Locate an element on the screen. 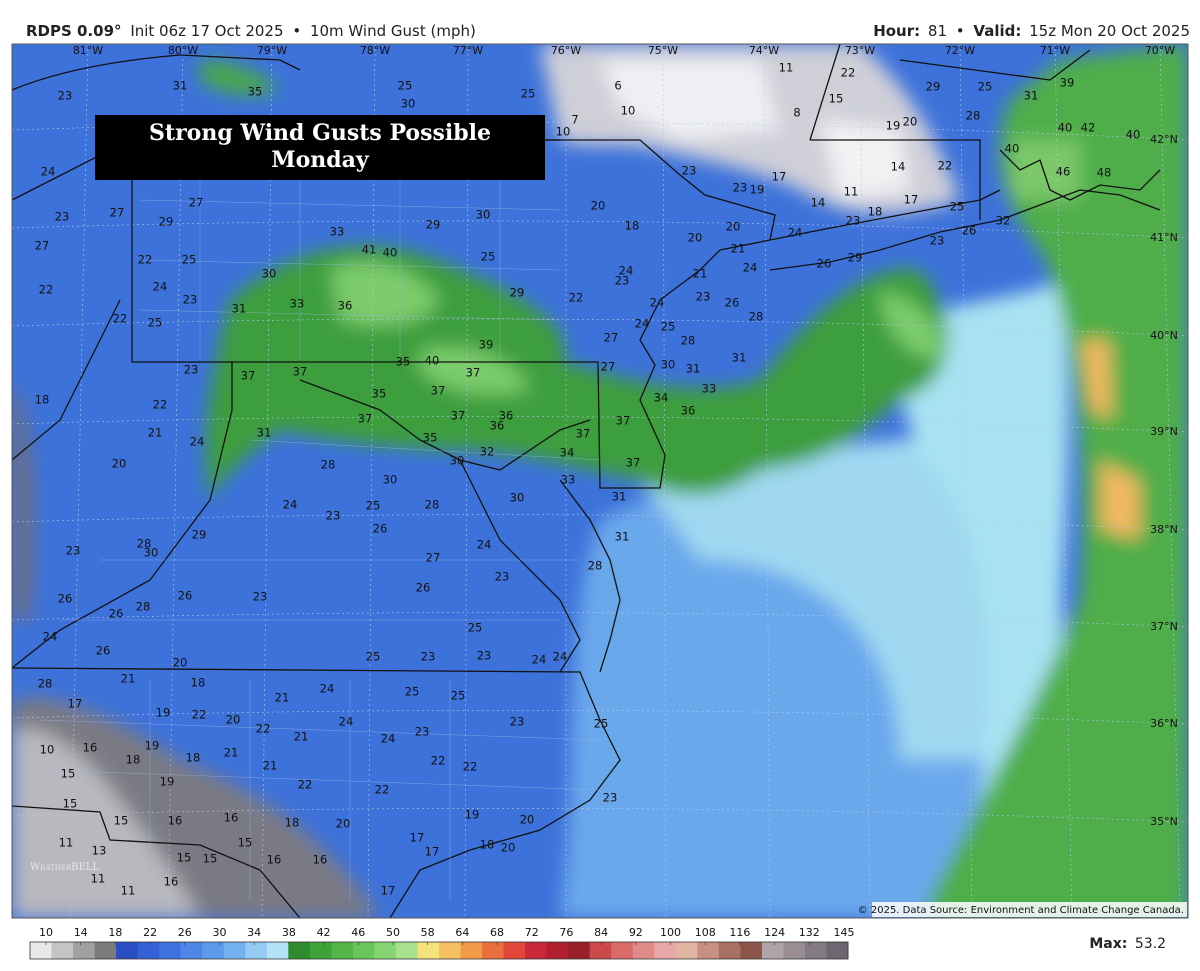 Image resolution: width=1200 pixels, height=971 pixels. gust-value: 17 is located at coordinates (388, 891).